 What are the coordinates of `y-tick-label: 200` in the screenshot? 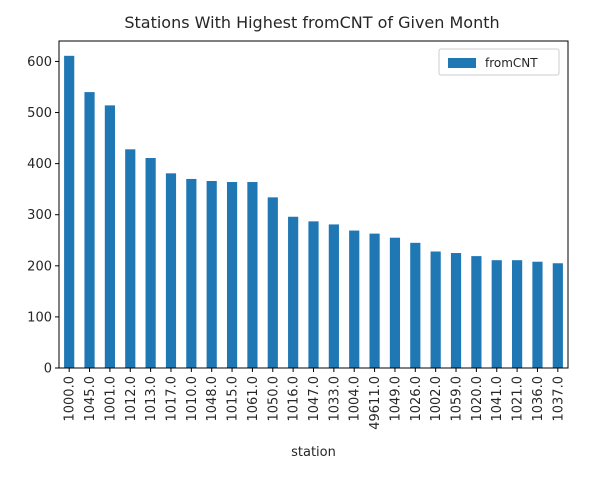 It's located at (39, 266).